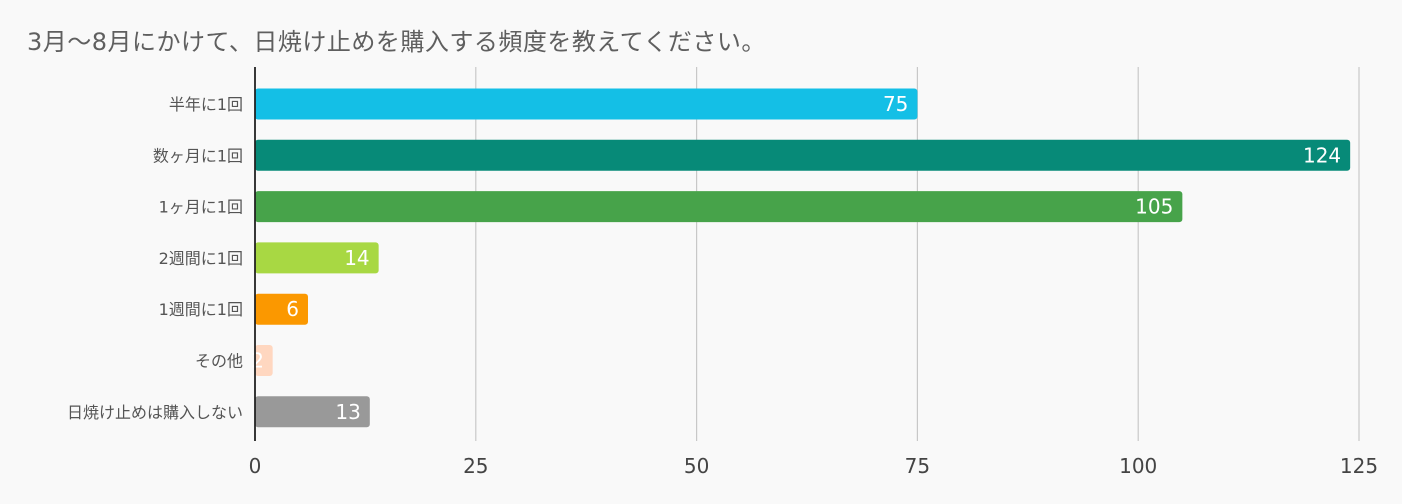 The height and width of the screenshot is (504, 1402). I want to click on x-tick-label: 25, so click(475, 466).